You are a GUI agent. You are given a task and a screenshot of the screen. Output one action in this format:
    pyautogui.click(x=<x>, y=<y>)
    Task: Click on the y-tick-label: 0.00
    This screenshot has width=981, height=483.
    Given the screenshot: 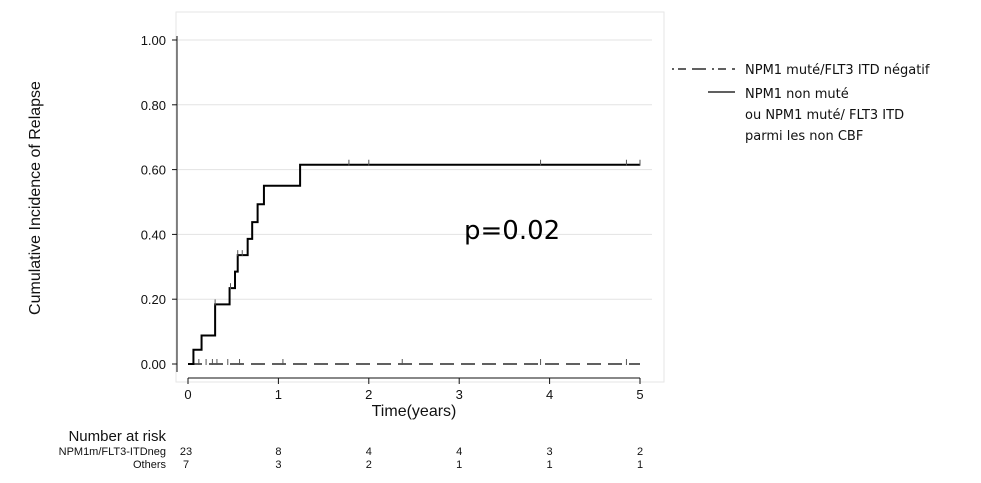 What is the action you would take?
    pyautogui.click(x=153, y=364)
    